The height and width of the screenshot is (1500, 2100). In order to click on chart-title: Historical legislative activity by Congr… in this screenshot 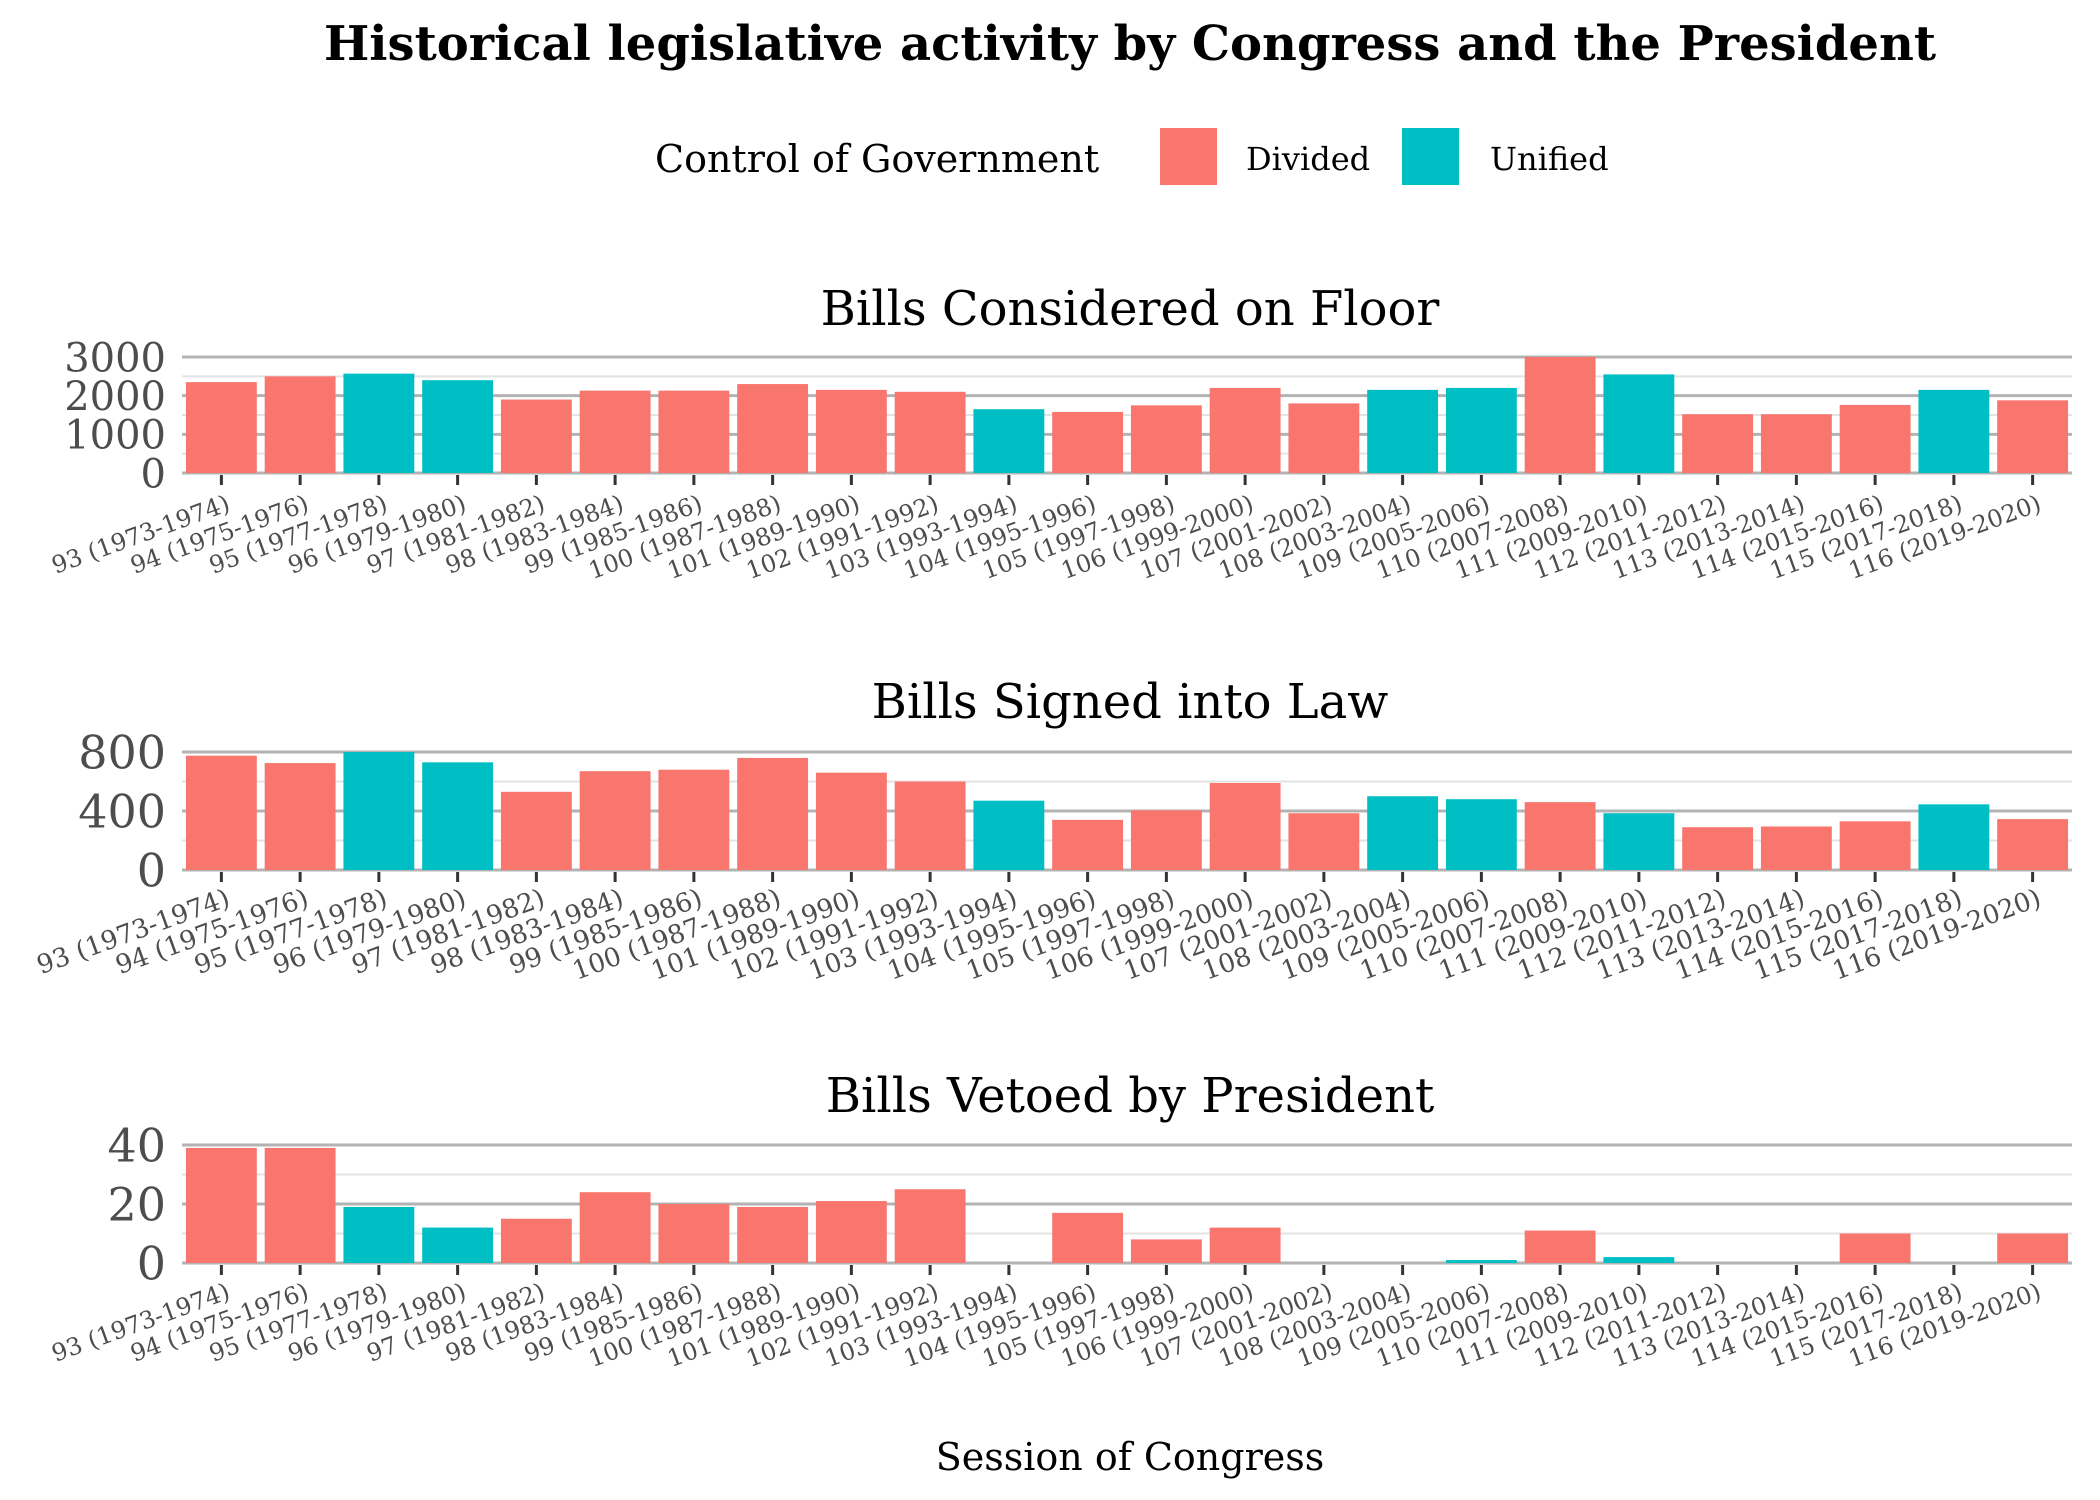, I will do `click(1130, 44)`.